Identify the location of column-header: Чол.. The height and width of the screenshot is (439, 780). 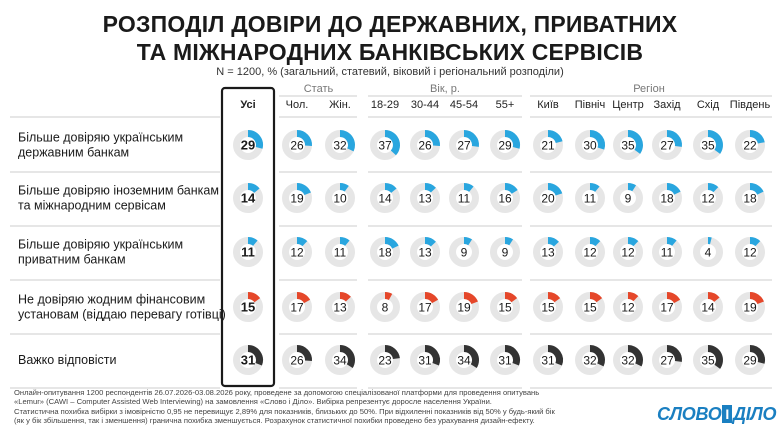
(297, 105).